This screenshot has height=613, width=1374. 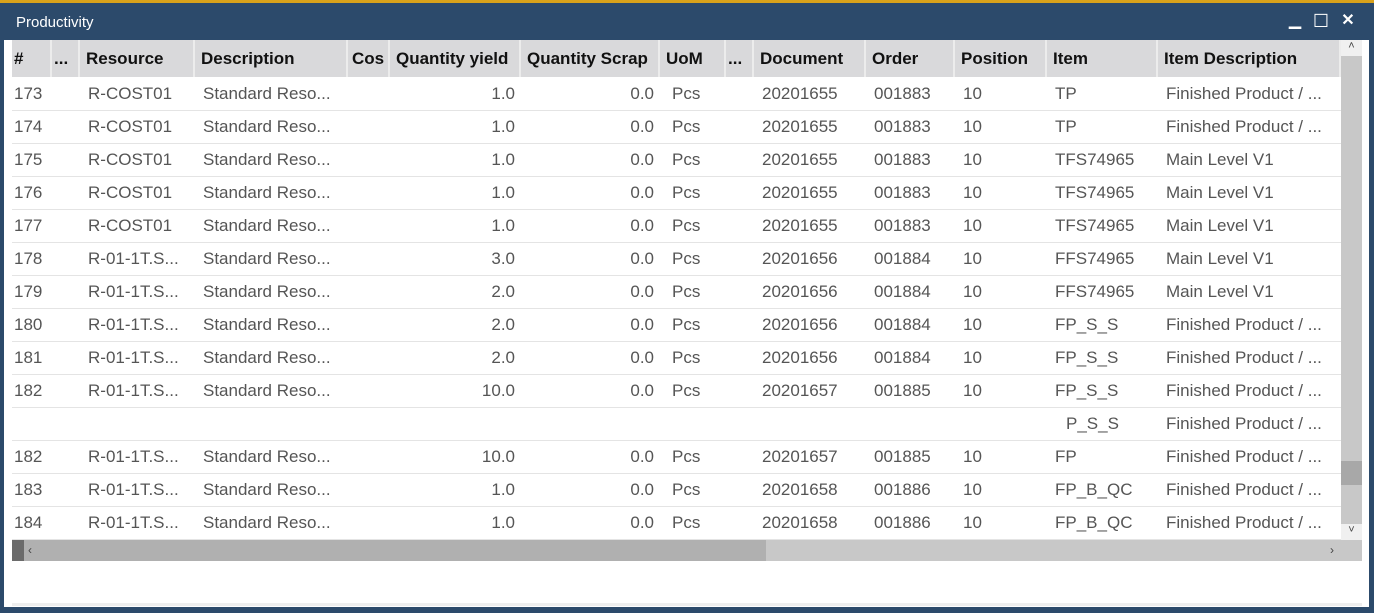 What do you see at coordinates (271, 58) in the screenshot?
I see `column-header-description: Description` at bounding box center [271, 58].